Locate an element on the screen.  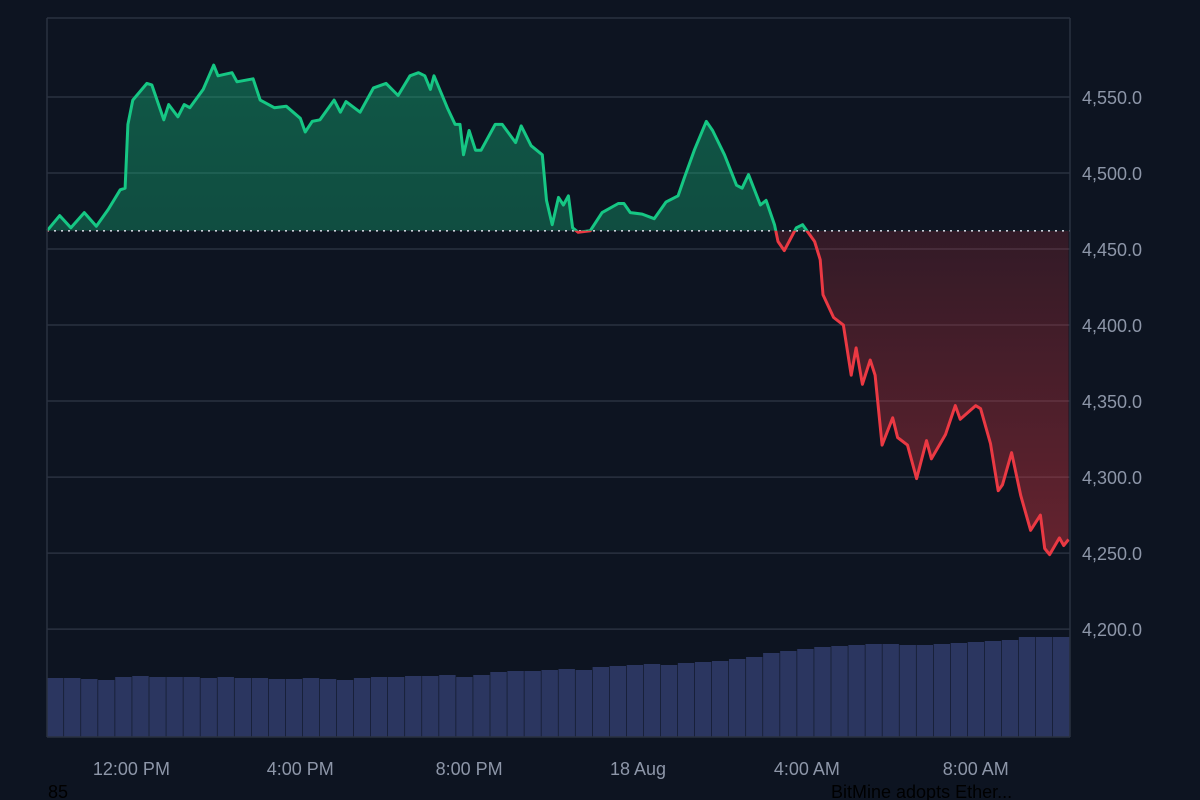
x-tick-label: 12:00 PM is located at coordinates (131, 769).